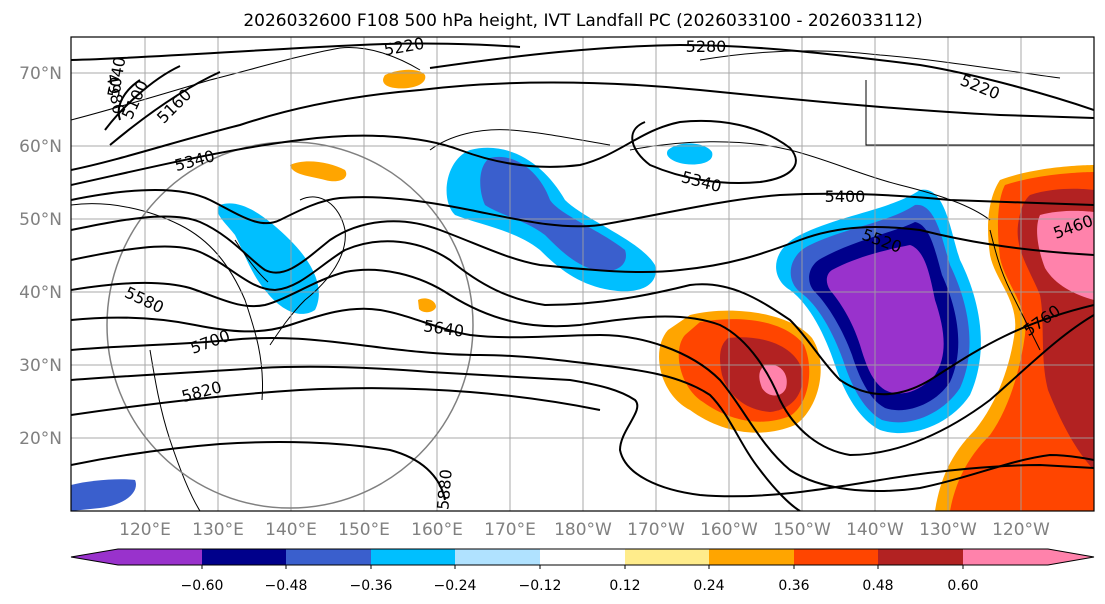 Image resolution: width=1105 pixels, height=604 pixels. I want to click on colorbar-tick-label: 0.12, so click(624, 586).